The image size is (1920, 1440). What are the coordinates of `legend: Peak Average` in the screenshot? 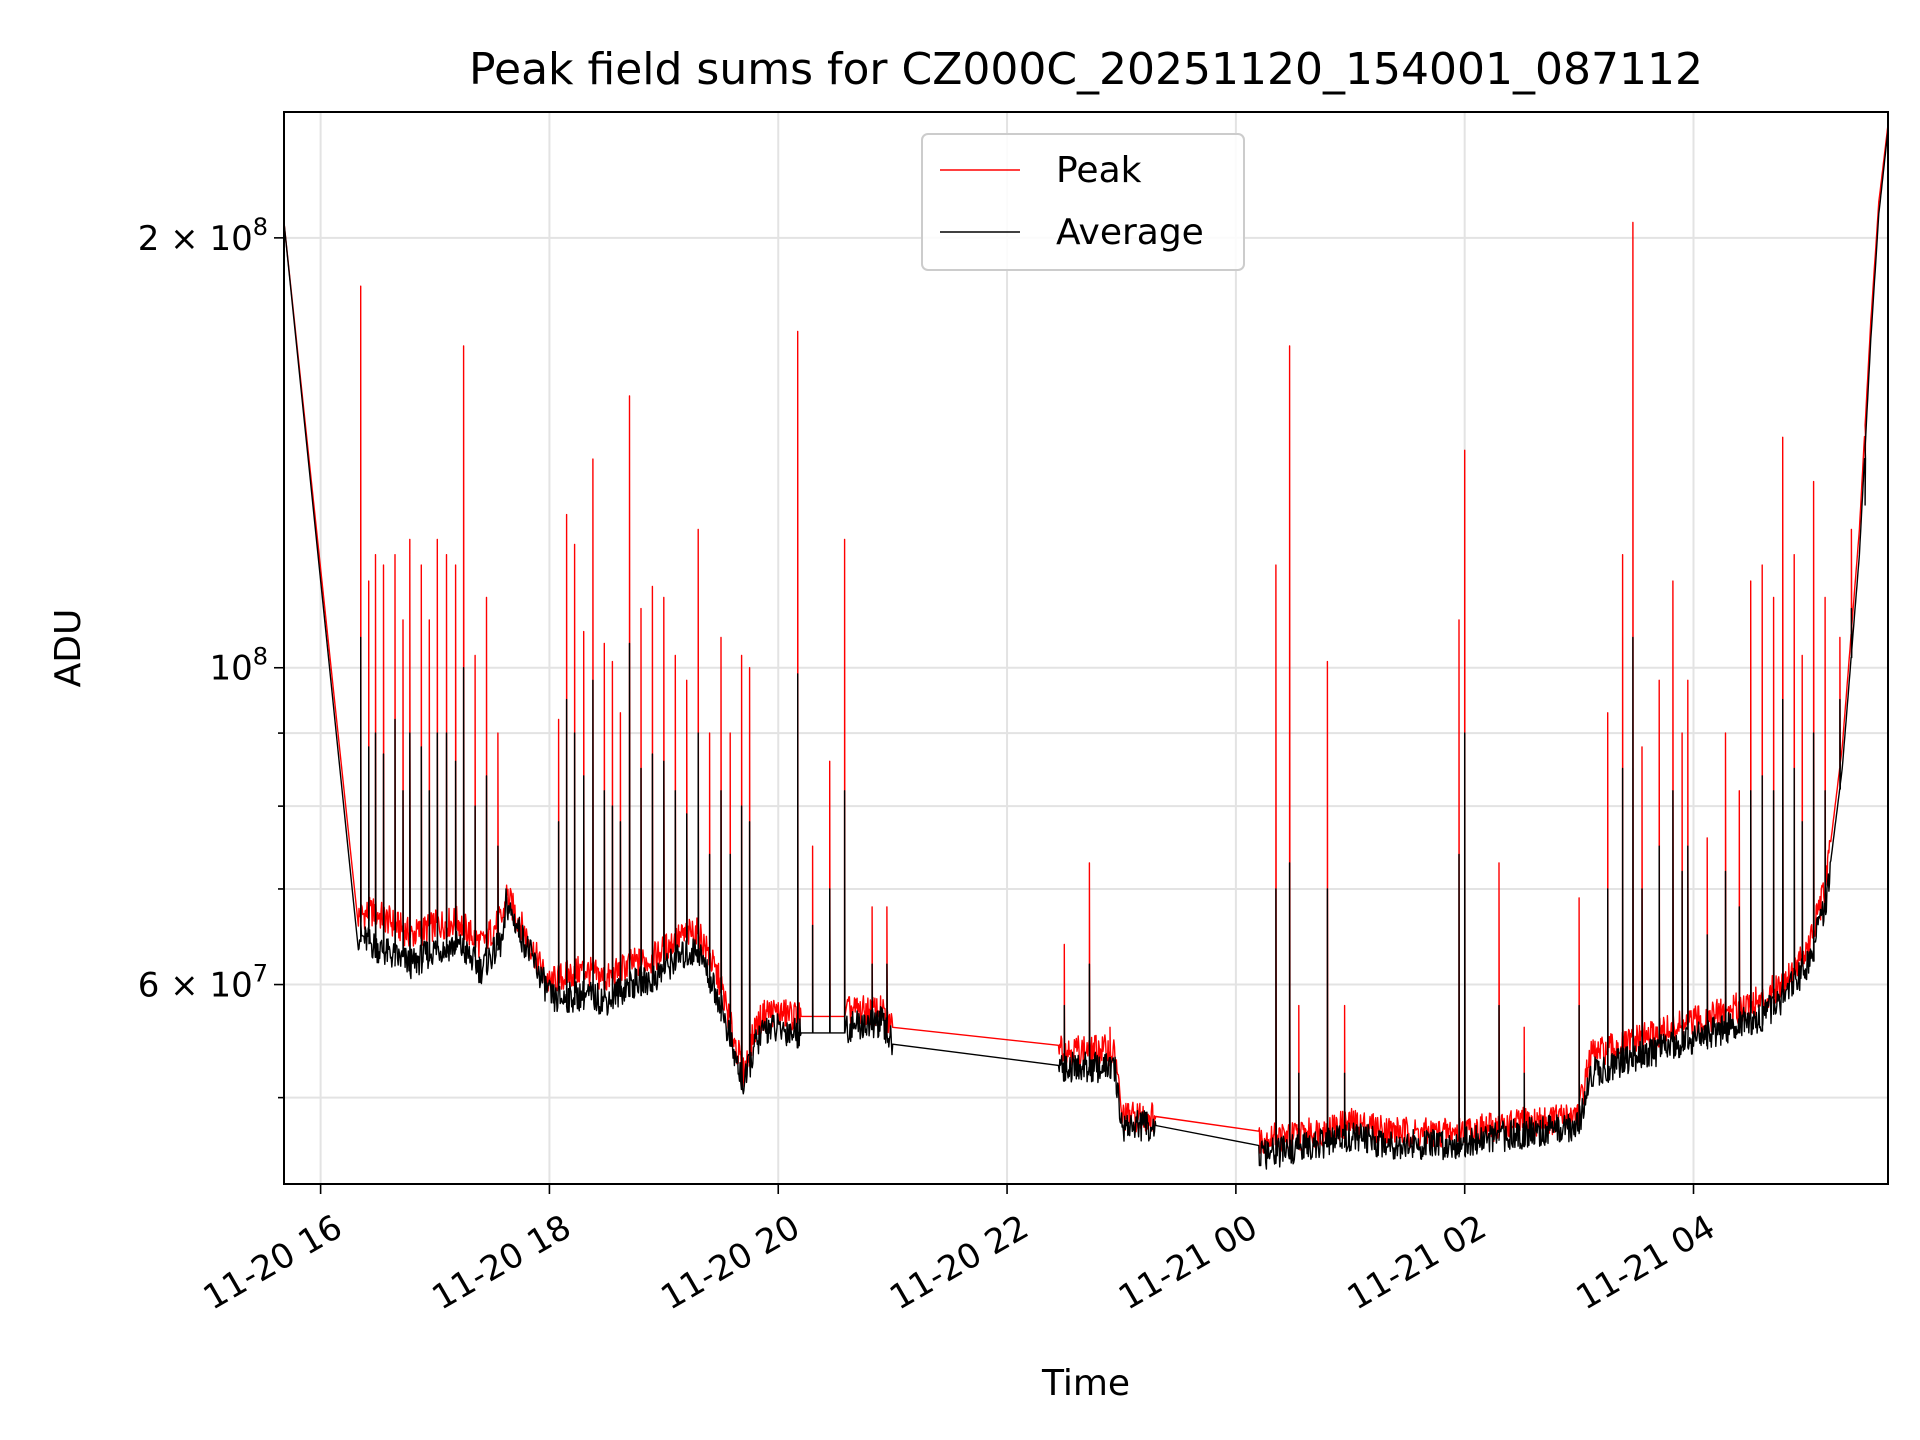 It's located at (1083, 202).